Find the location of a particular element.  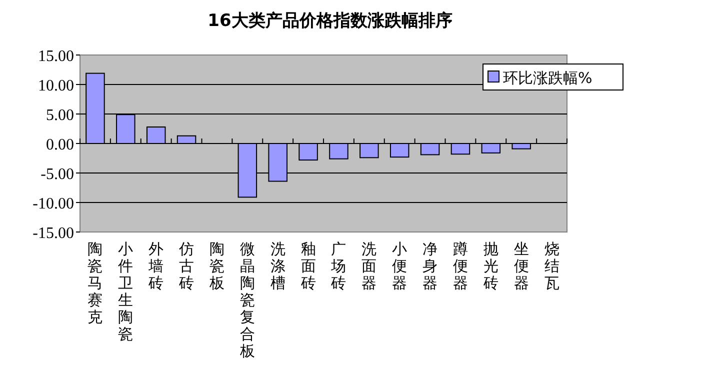

legend-label: 环比涨跌幅% is located at coordinates (547, 78).